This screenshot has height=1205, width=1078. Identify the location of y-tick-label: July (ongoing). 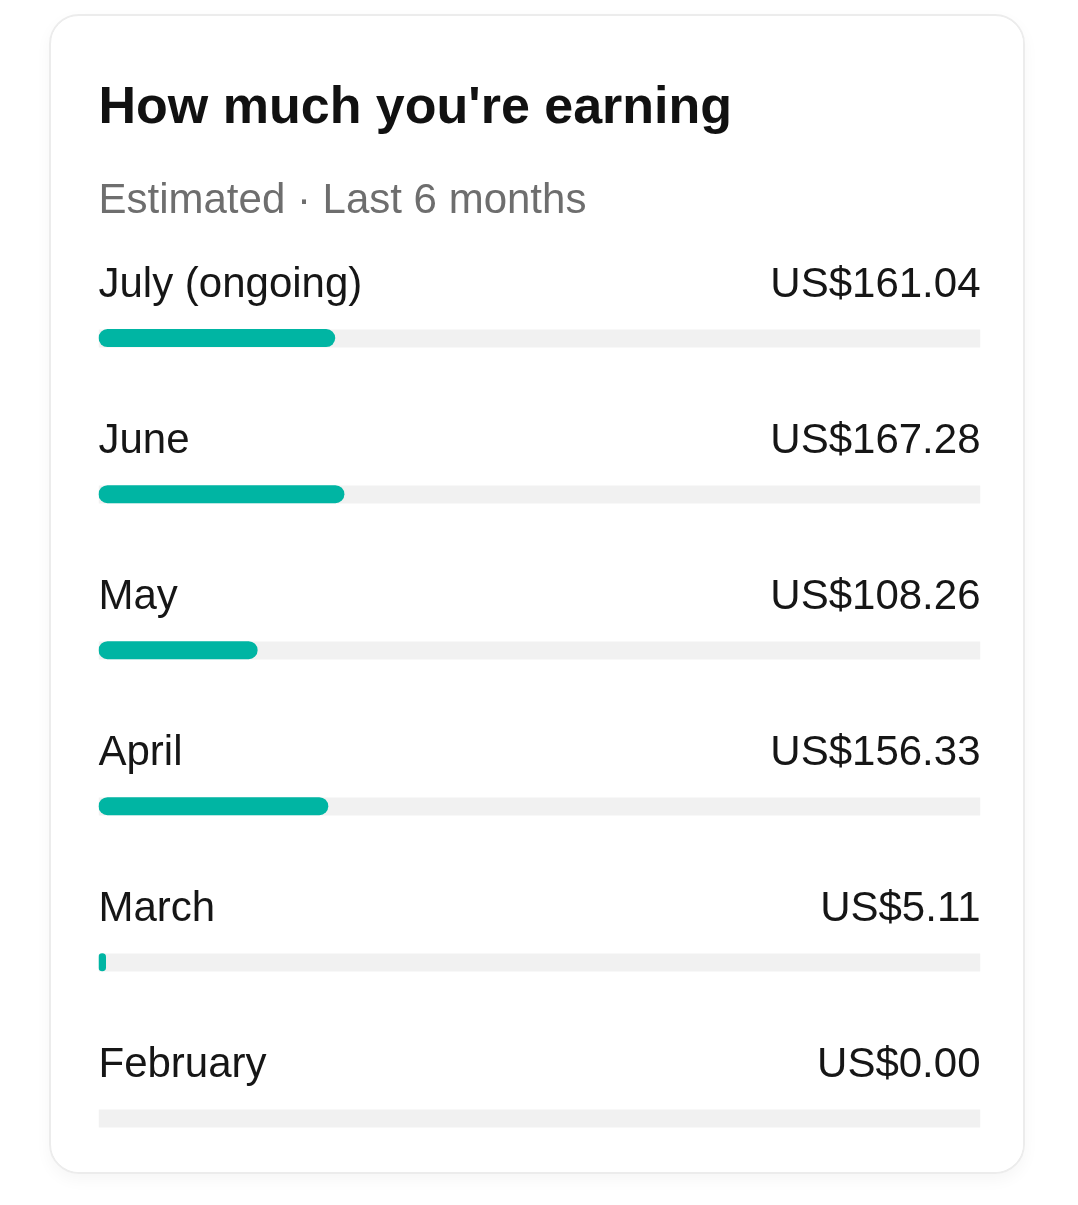
(230, 282).